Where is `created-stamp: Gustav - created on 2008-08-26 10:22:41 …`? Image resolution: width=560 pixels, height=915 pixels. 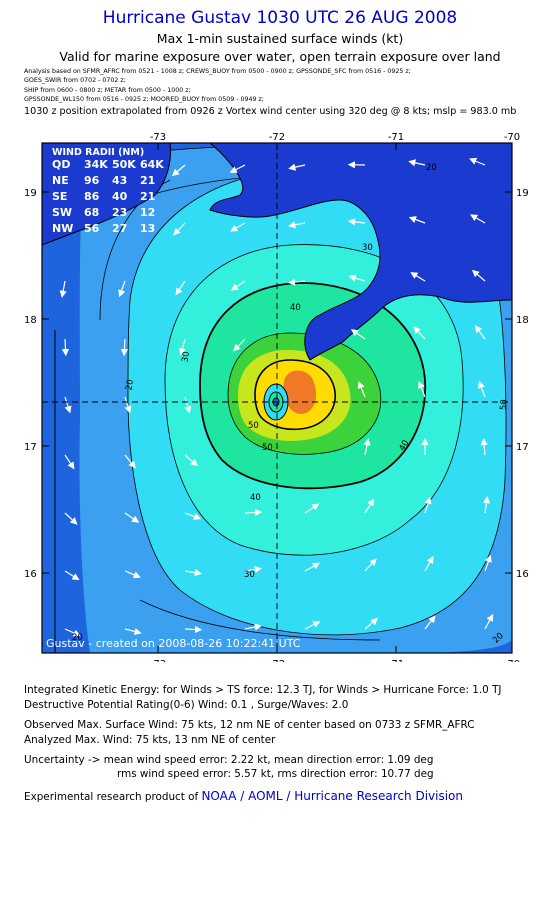
created-stamp: Gustav - created on 2008-08-26 10:22:41 … is located at coordinates (173, 643).